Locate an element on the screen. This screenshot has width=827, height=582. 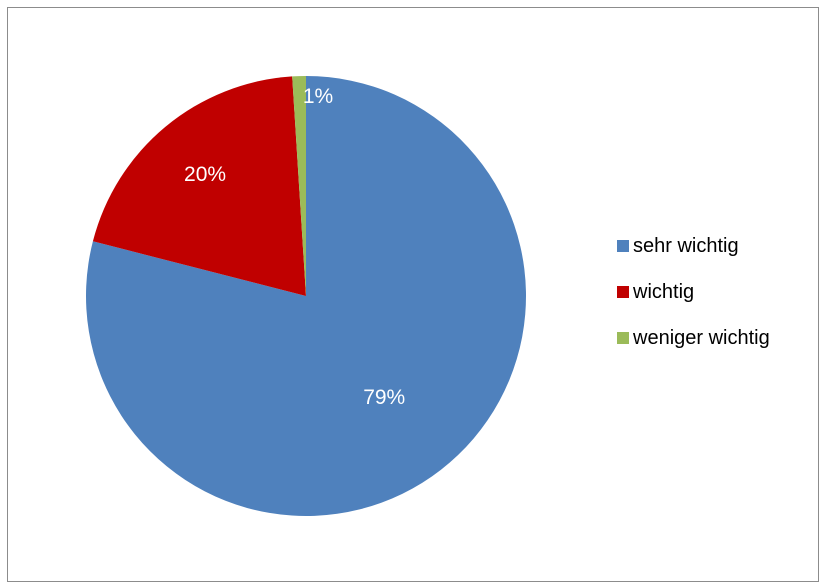
pie-slice-wichtig is located at coordinates (199, 186).